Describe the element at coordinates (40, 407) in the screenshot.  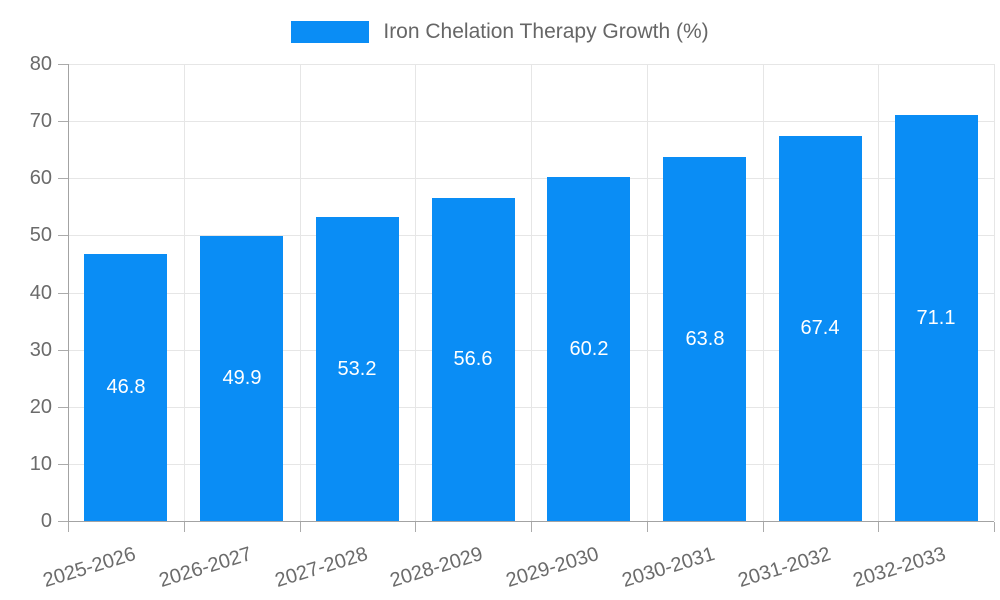
I see `y-tick-label: 20` at that location.